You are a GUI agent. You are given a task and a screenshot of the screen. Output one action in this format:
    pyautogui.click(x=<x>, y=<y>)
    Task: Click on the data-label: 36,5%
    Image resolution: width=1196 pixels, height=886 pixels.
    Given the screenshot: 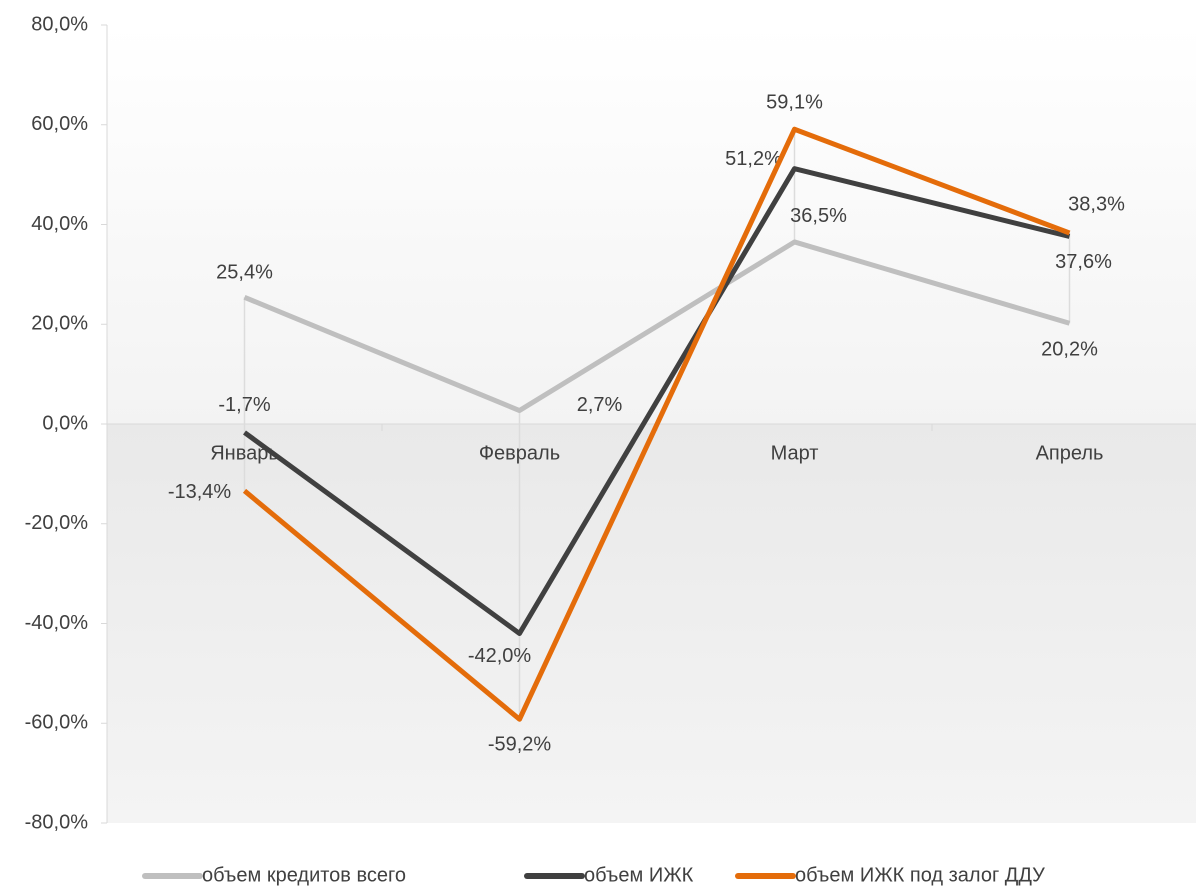 What is the action you would take?
    pyautogui.click(x=818, y=216)
    